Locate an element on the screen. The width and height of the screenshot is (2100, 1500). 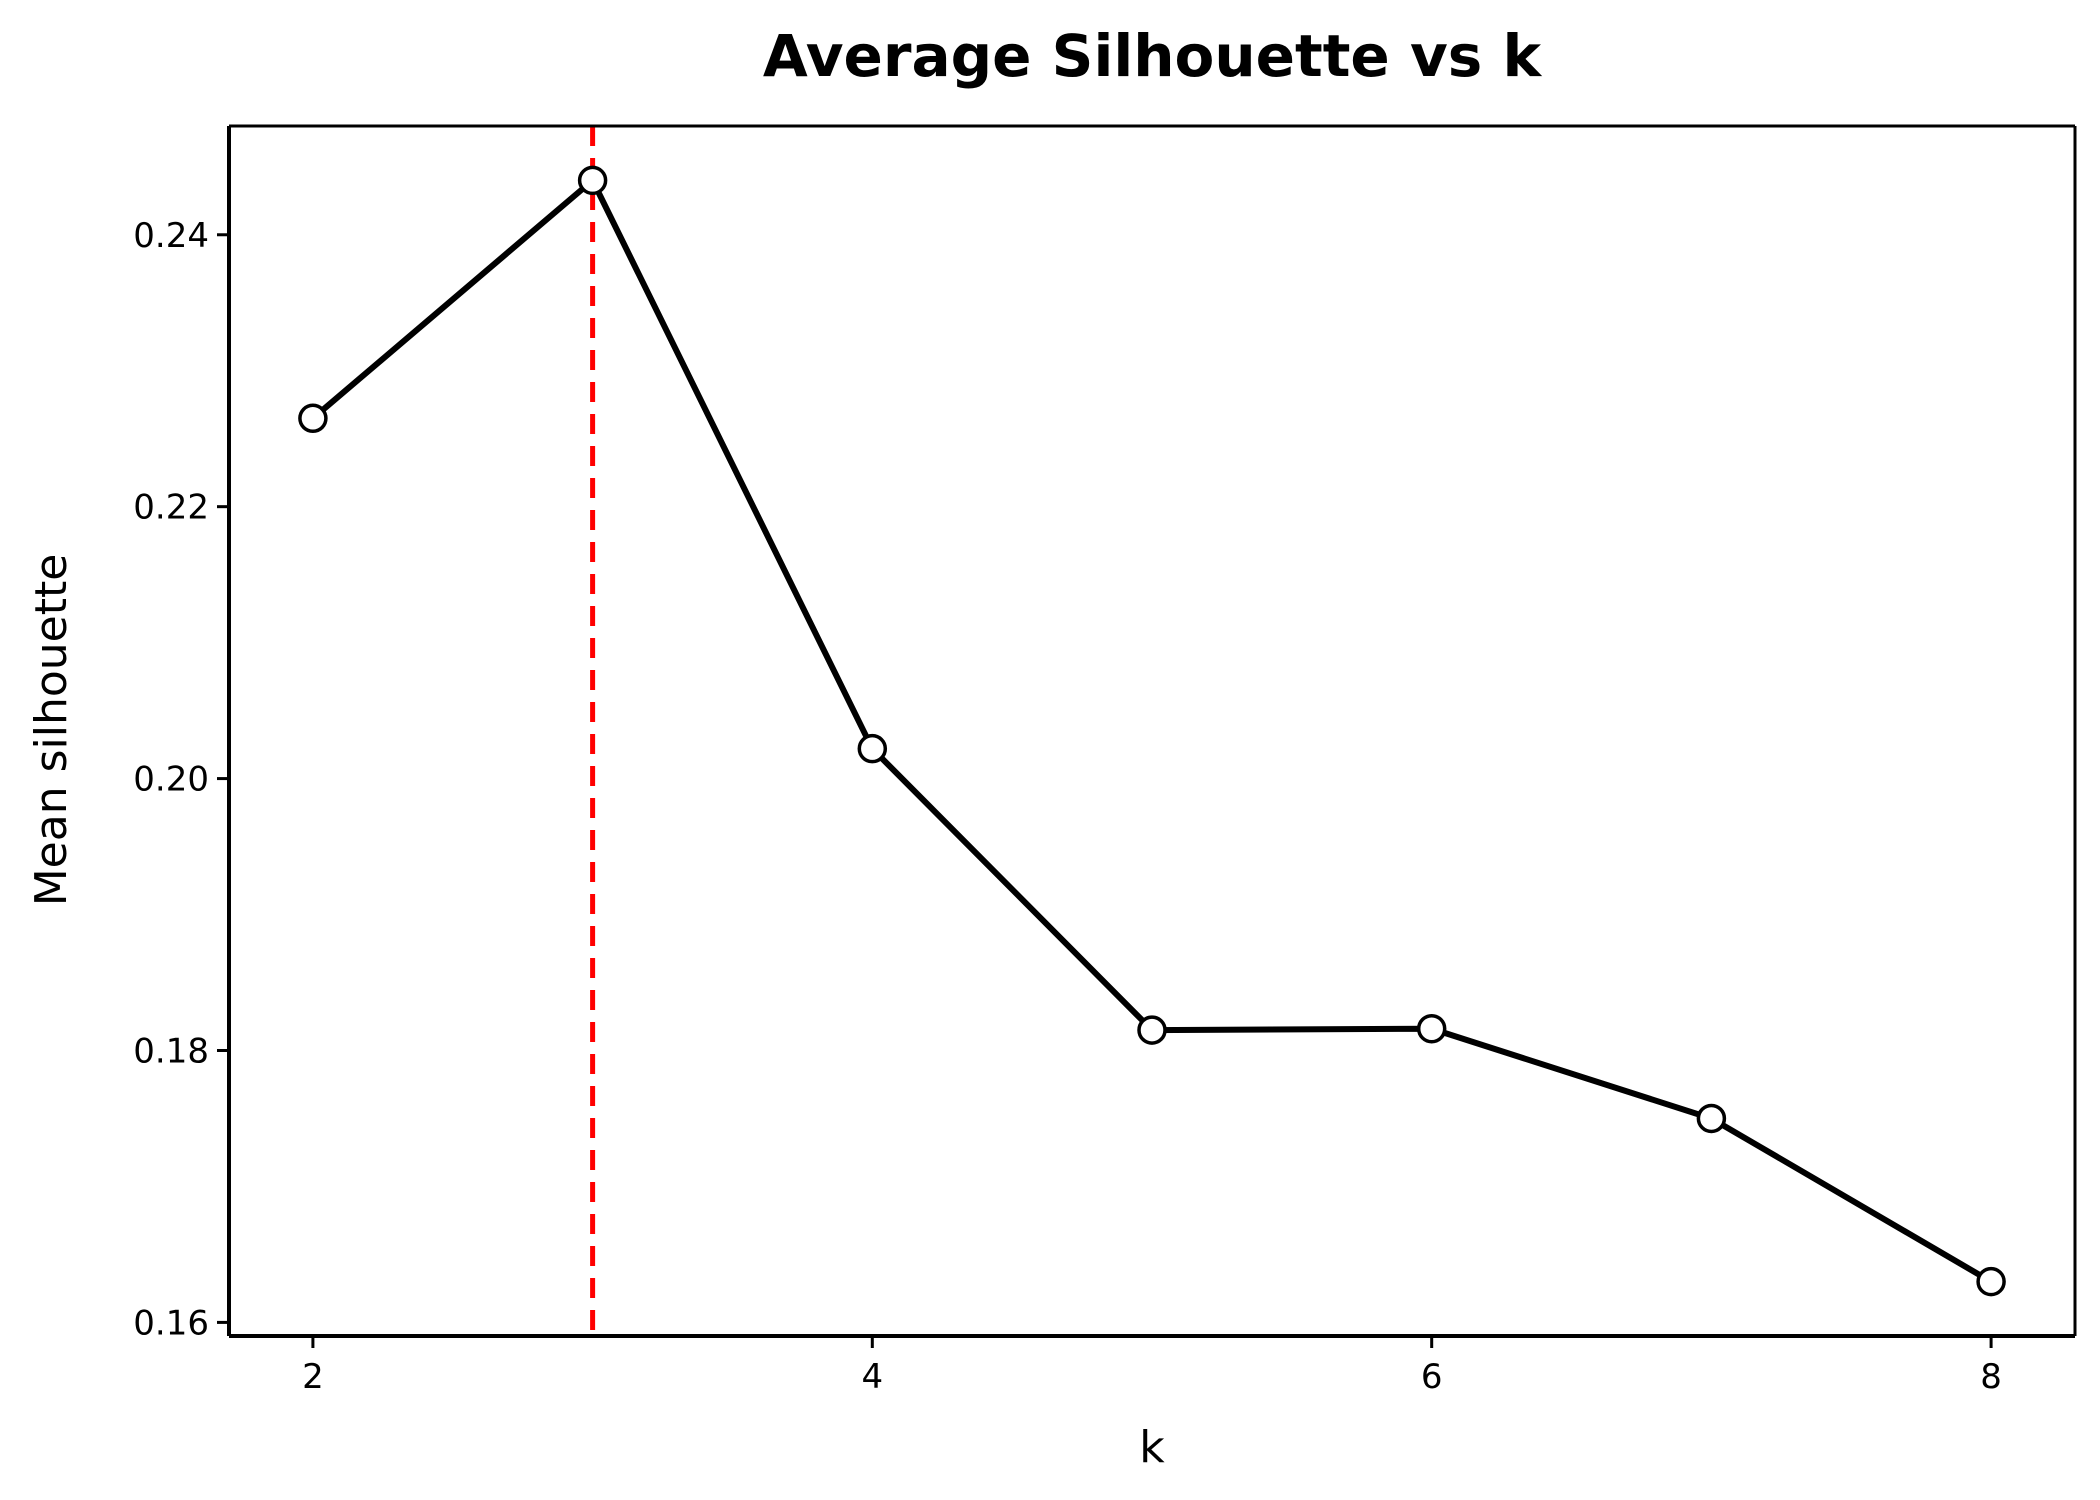
chart-title: Average Silhouette vs k is located at coordinates (1153, 56).